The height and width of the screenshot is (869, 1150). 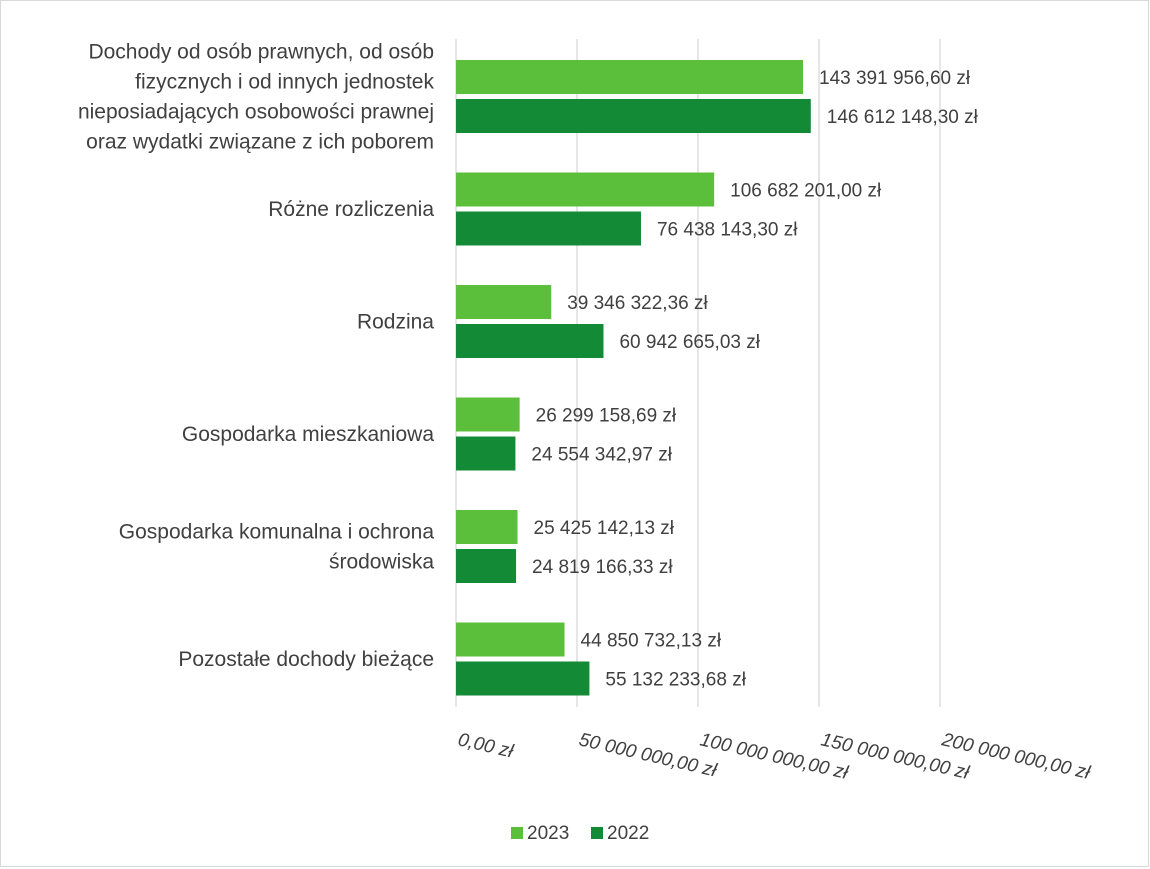 What do you see at coordinates (651, 641) in the screenshot?
I see `data-label-2023-5: 44 850 732,13 zł` at bounding box center [651, 641].